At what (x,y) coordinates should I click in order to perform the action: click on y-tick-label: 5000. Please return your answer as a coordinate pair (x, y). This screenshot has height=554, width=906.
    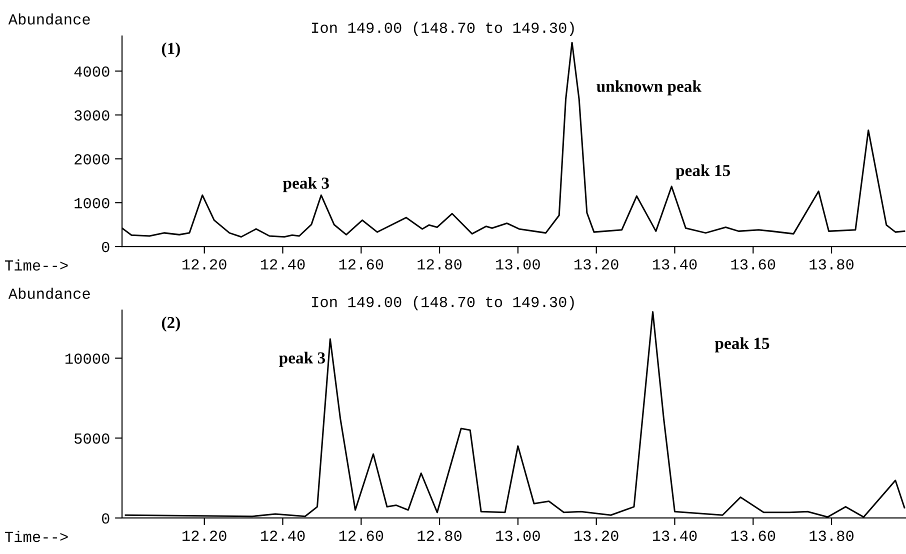
    Looking at the image, I should click on (92, 438).